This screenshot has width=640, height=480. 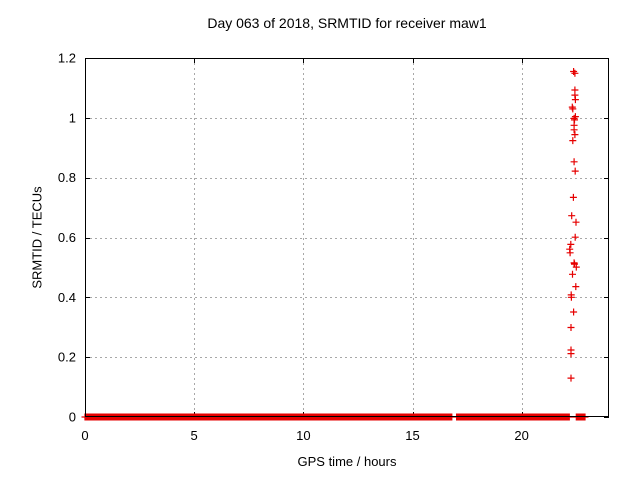 What do you see at coordinates (194, 435) in the screenshot?
I see `x-tick-label: 5` at bounding box center [194, 435].